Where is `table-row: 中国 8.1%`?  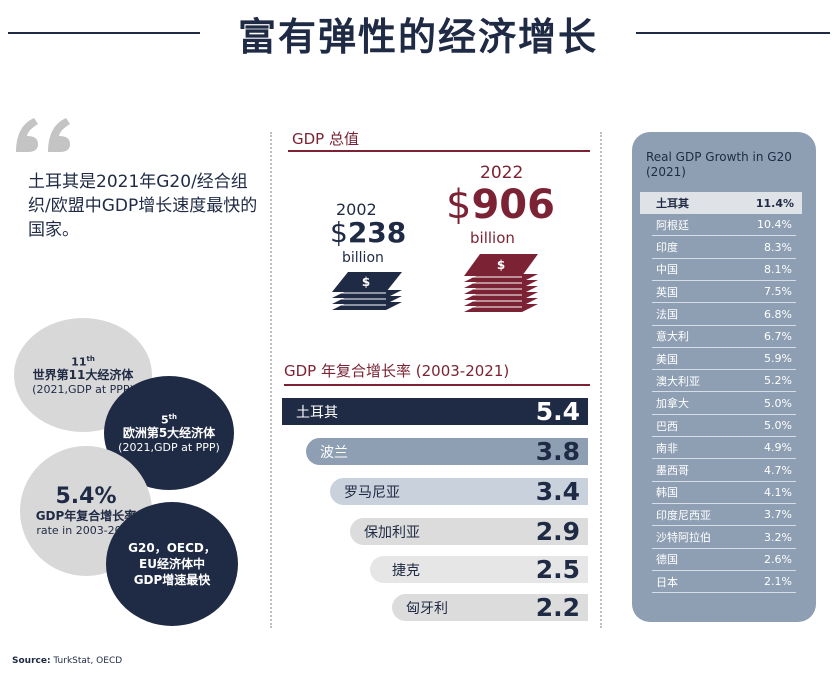 table-row: 中国 8.1% is located at coordinates (724, 270).